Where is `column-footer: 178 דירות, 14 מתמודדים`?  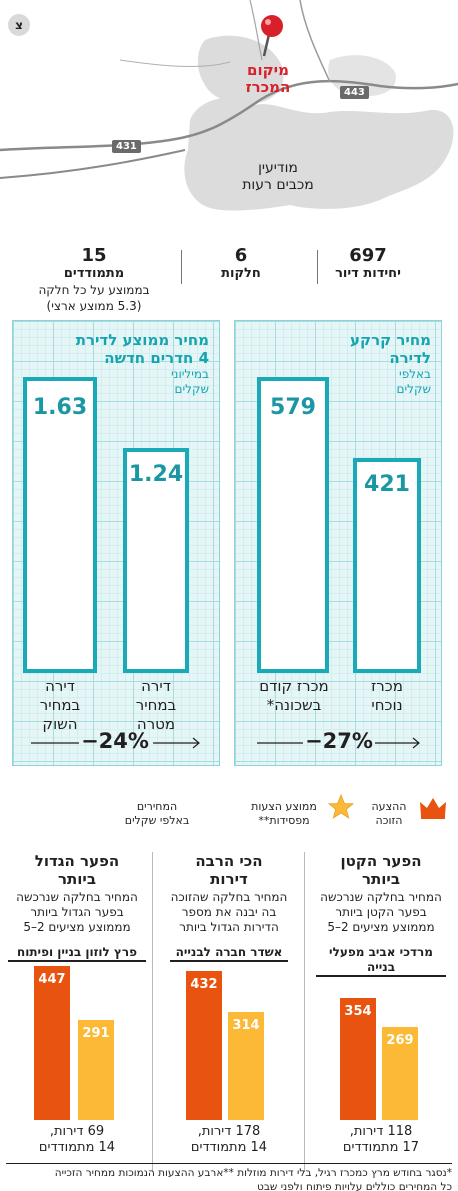 column-footer: 178 דירות, 14 מתמודדים is located at coordinates (229, 1140).